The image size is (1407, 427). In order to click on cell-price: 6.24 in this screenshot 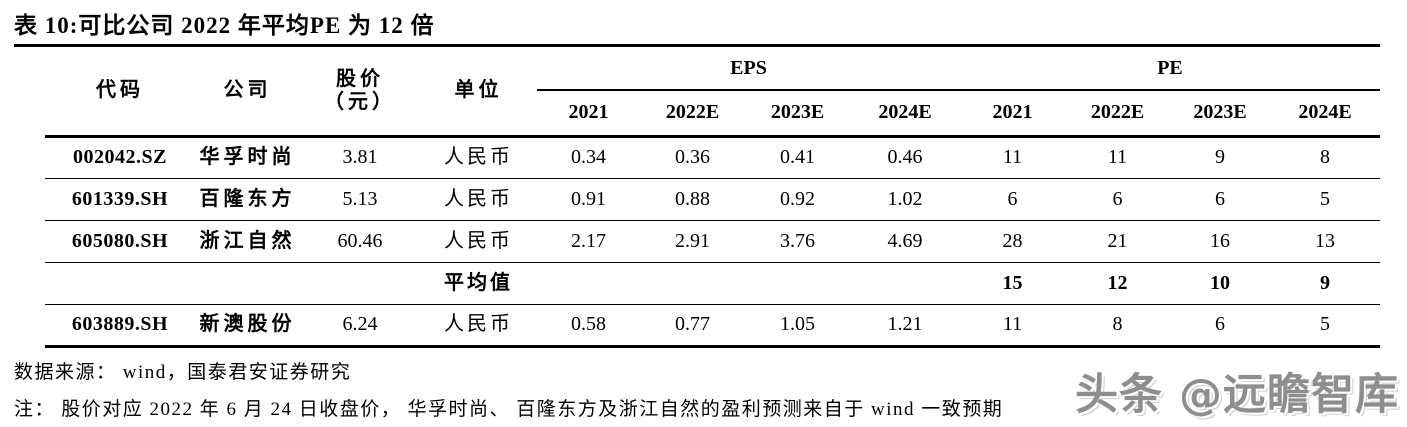, I will do `click(360, 326)`.